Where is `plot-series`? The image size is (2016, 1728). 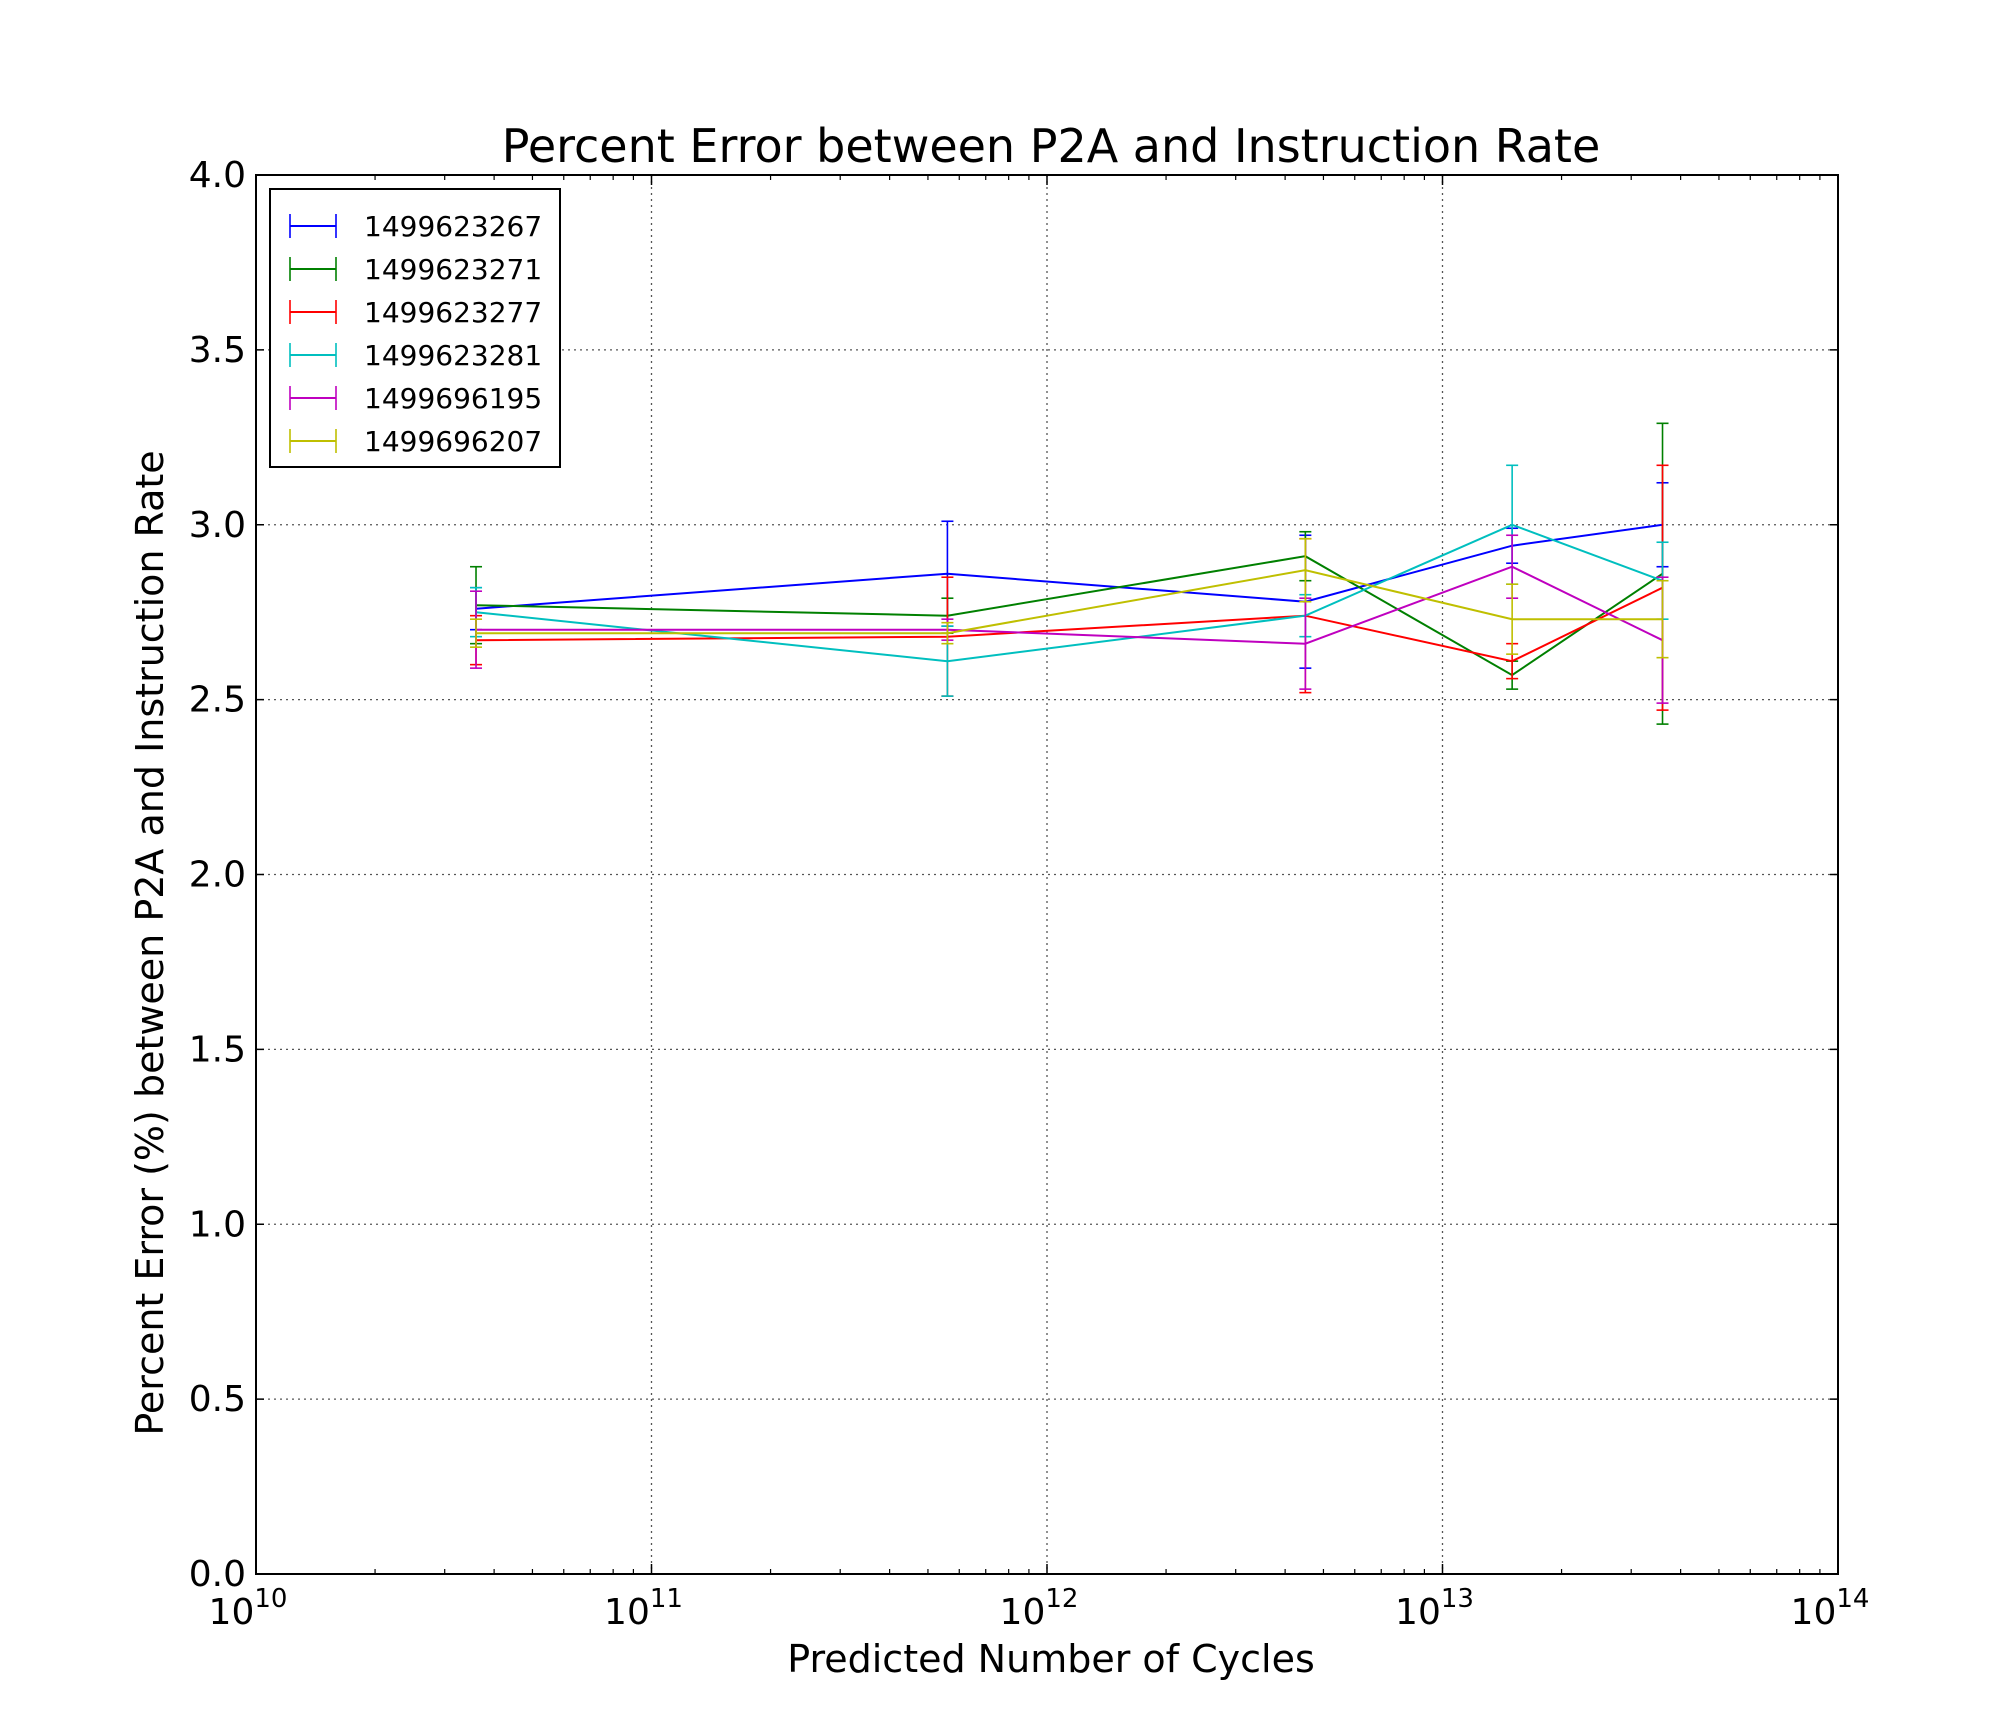
plot-series is located at coordinates (1069, 573).